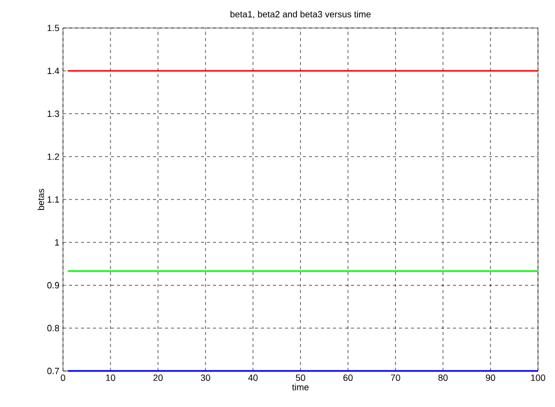  Describe the element at coordinates (300, 14) in the screenshot. I see `chart-title: beta1, beta2 and beta3 versus time` at that location.